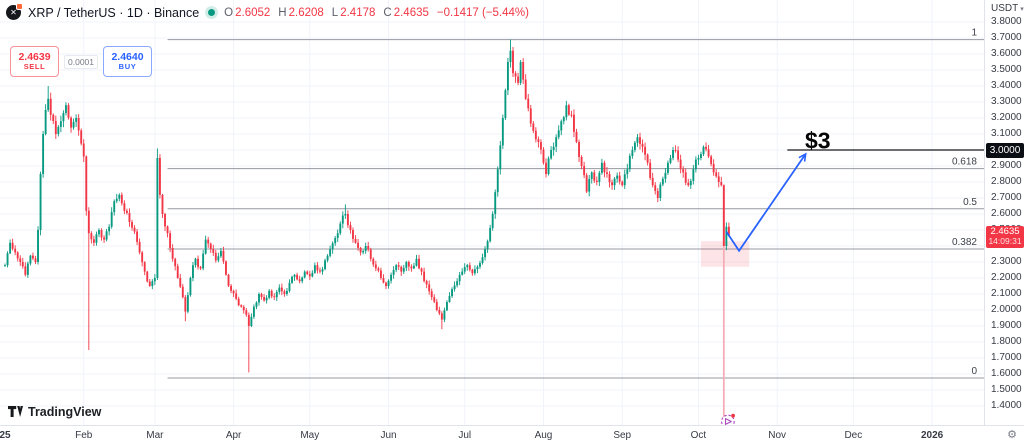 The image size is (1024, 444). Describe the element at coordinates (127, 61) in the screenshot. I see `buy-button: 2.4640 BUY` at that location.